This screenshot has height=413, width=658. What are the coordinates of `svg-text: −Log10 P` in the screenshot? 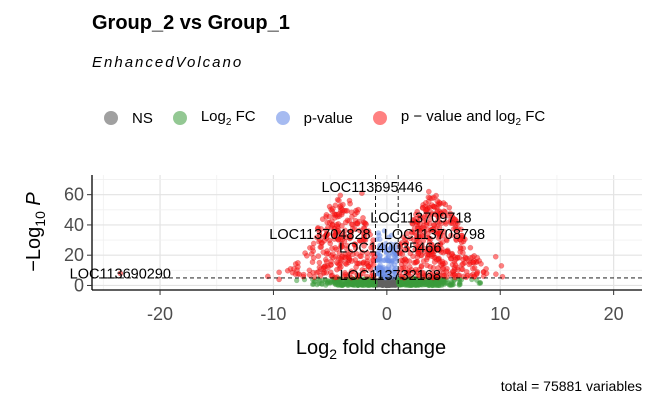 It's located at (35, 232).